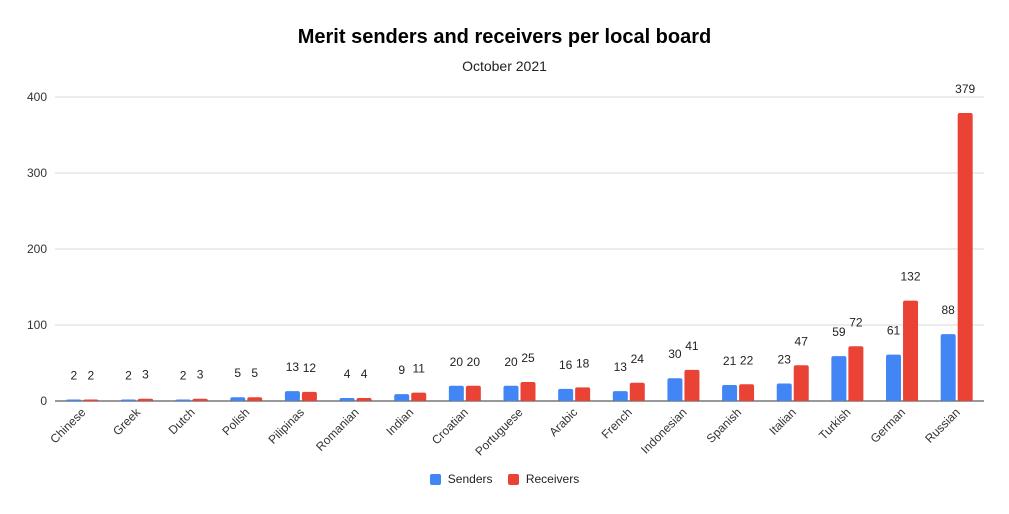  I want to click on data-label: 23, so click(785, 360).